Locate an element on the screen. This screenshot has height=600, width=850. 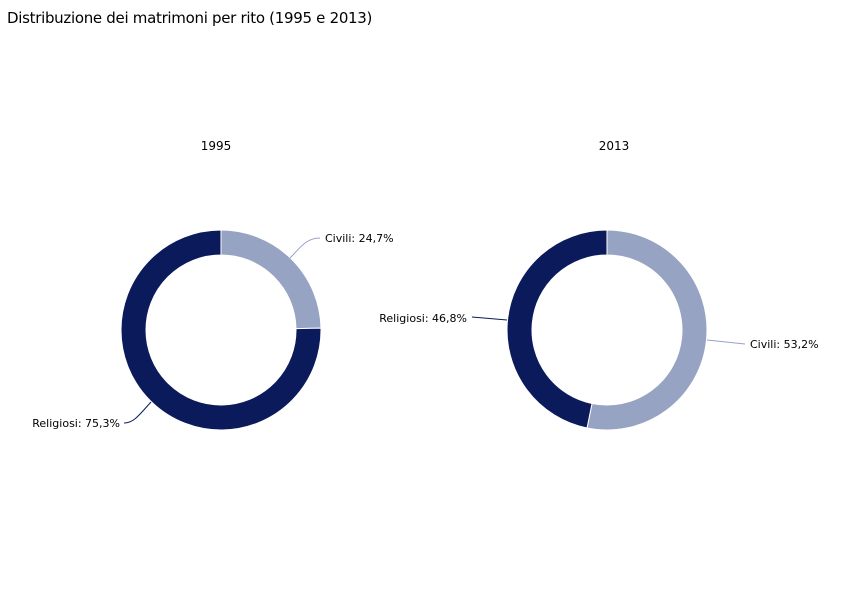
connector-1995-religiosi is located at coordinates (137, 412).